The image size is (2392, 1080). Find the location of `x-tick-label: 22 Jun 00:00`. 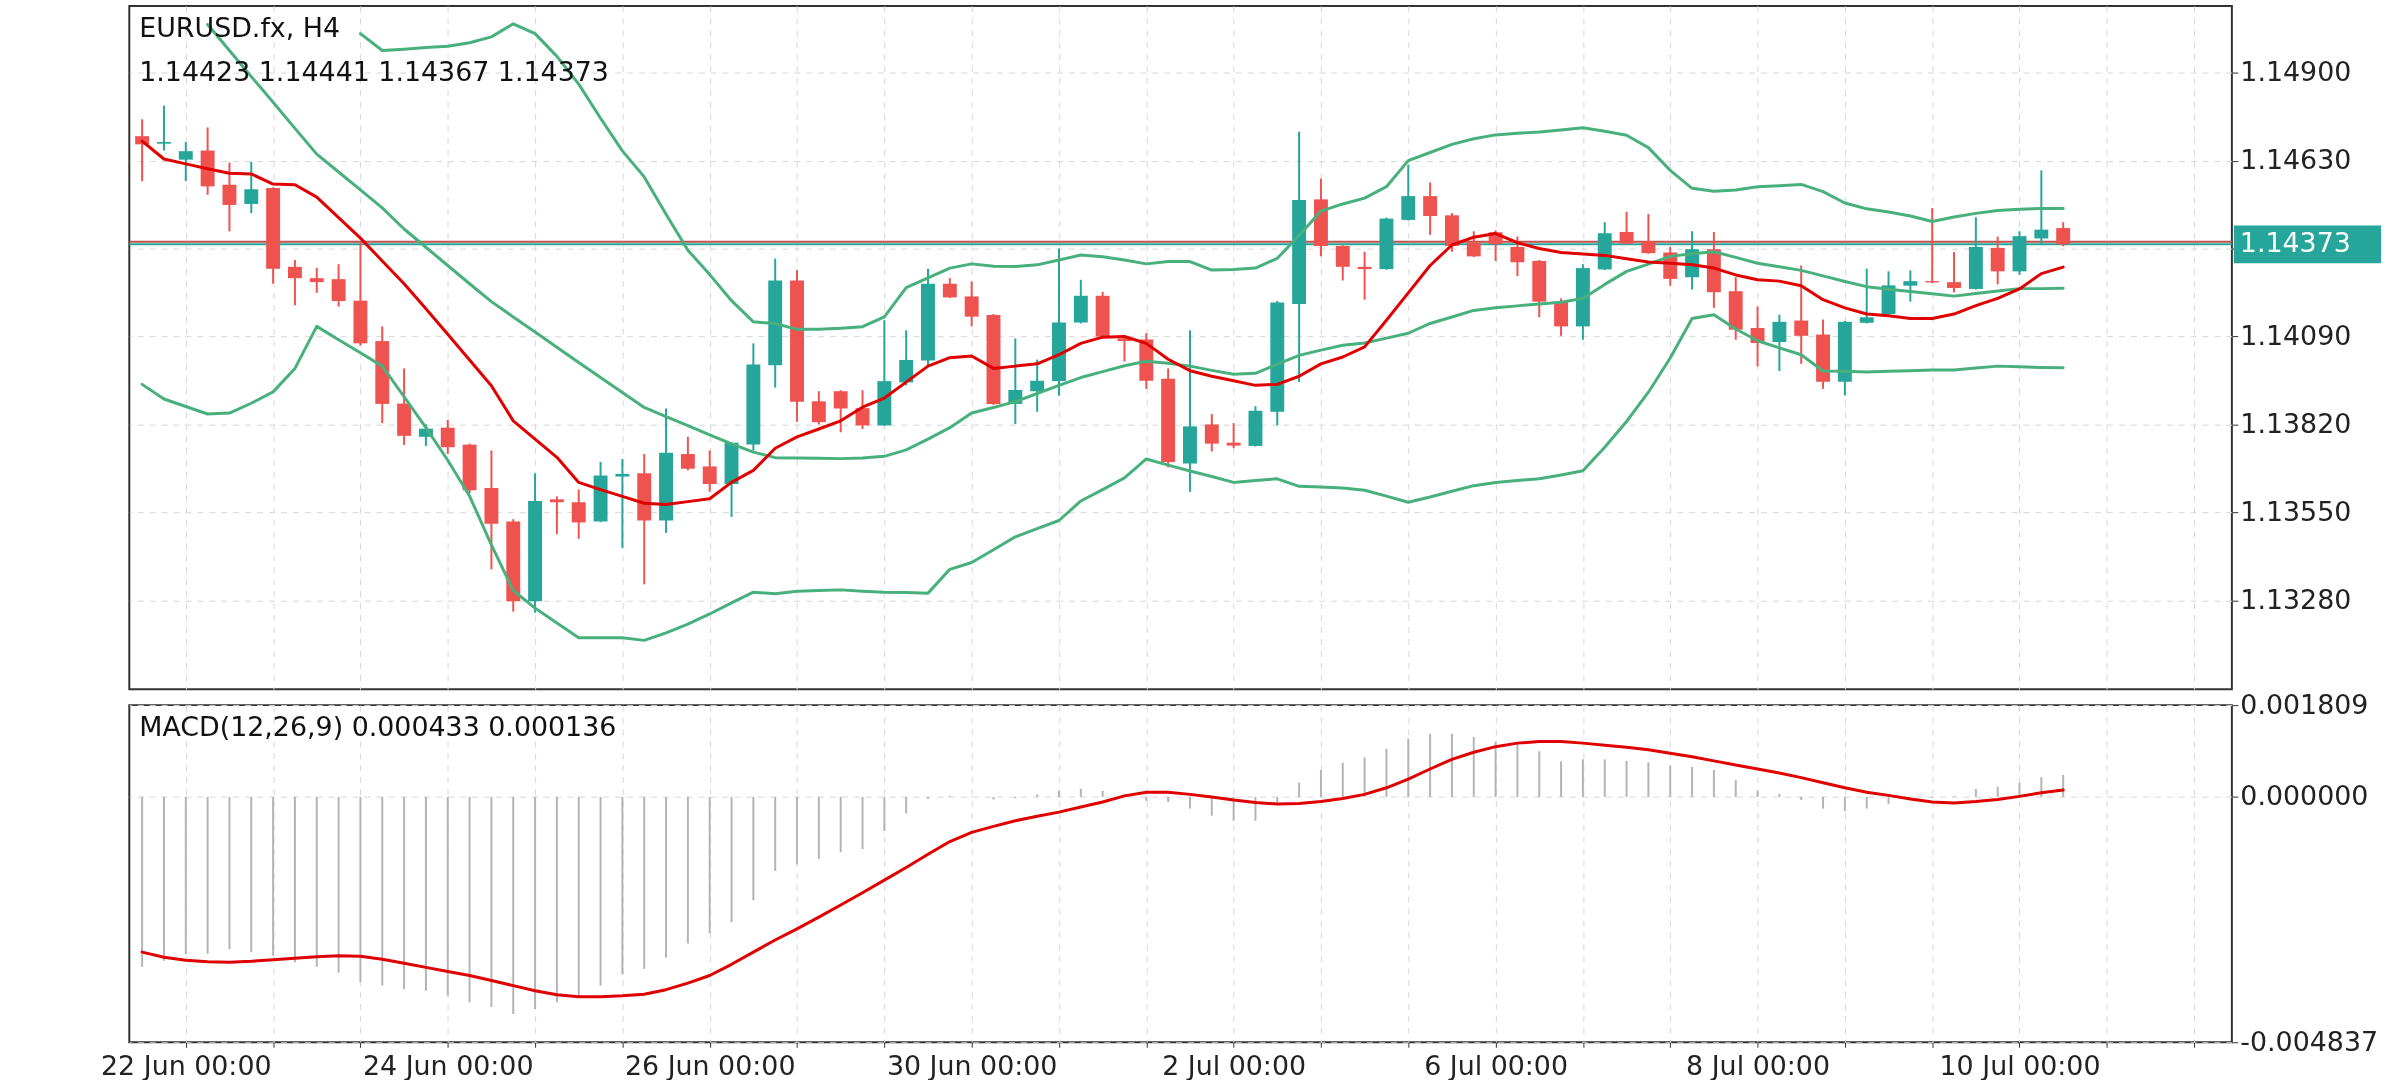

x-tick-label: 22 Jun 00:00 is located at coordinates (186, 1064).